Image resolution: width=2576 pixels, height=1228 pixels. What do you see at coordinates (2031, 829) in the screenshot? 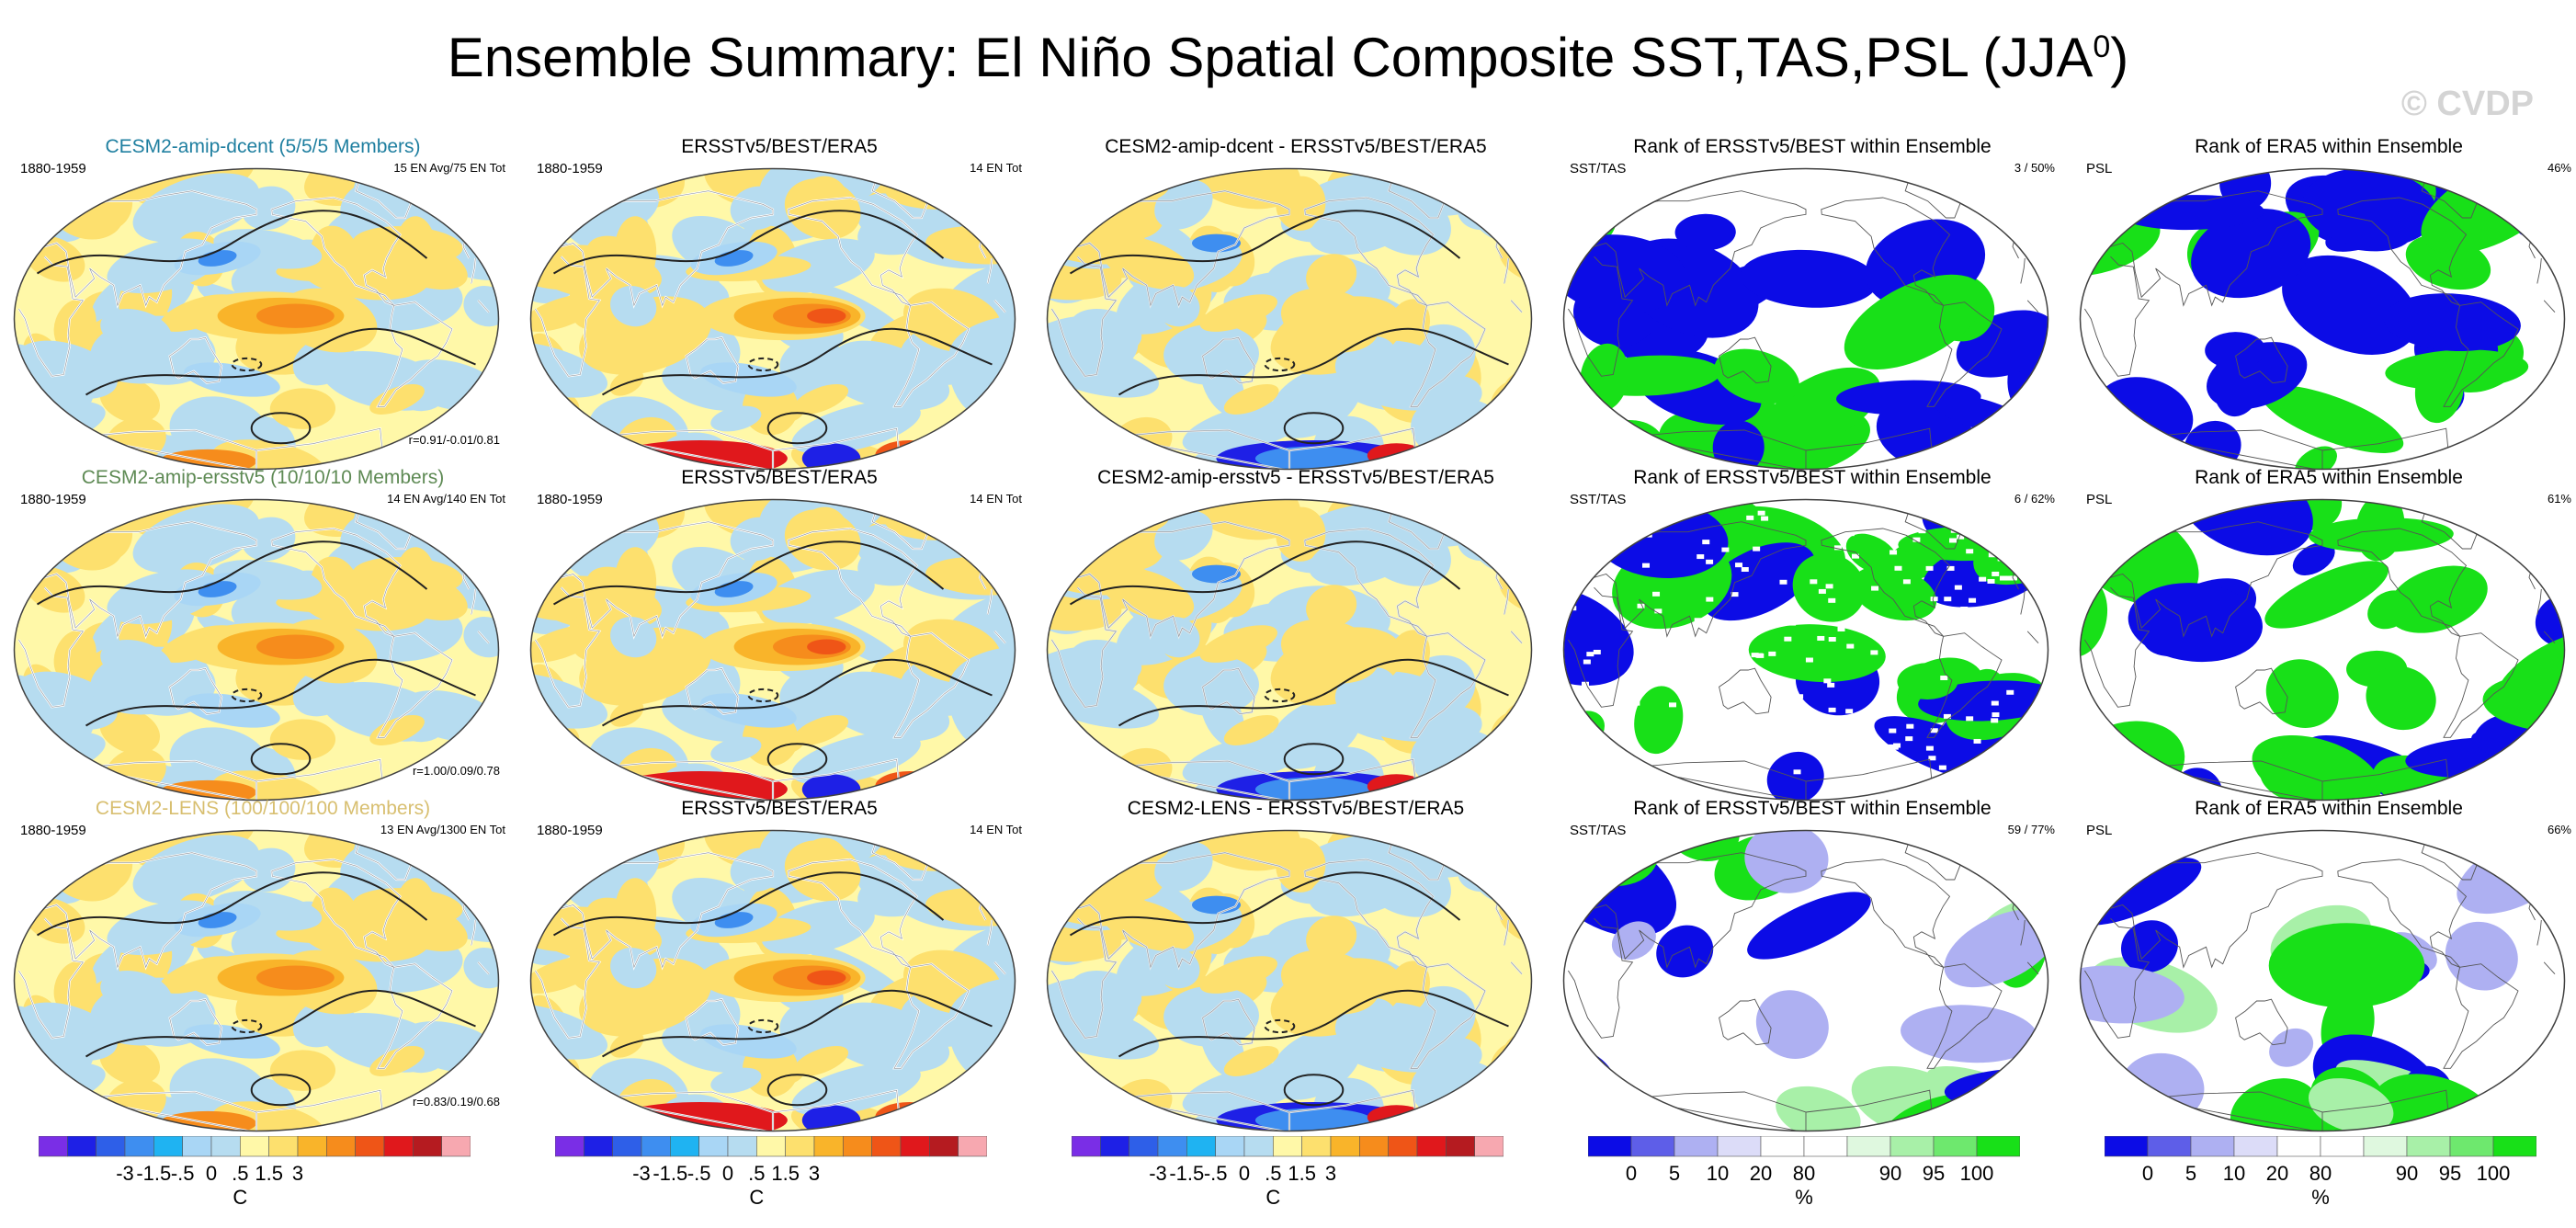
I see `rank1-right-label: 59 / 77%` at bounding box center [2031, 829].